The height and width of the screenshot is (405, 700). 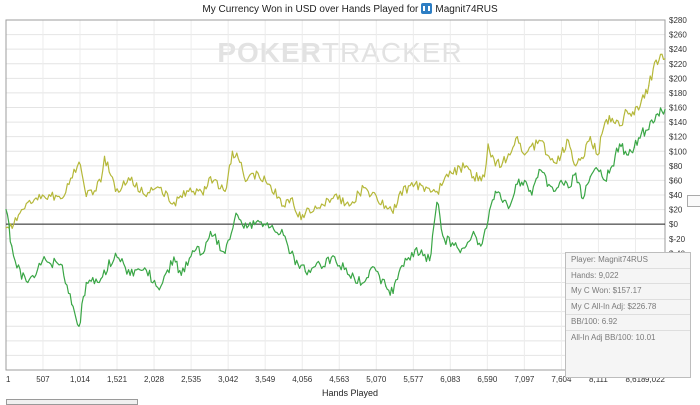 What do you see at coordinates (678, 122) in the screenshot?
I see `y-tick-label: $140` at bounding box center [678, 122].